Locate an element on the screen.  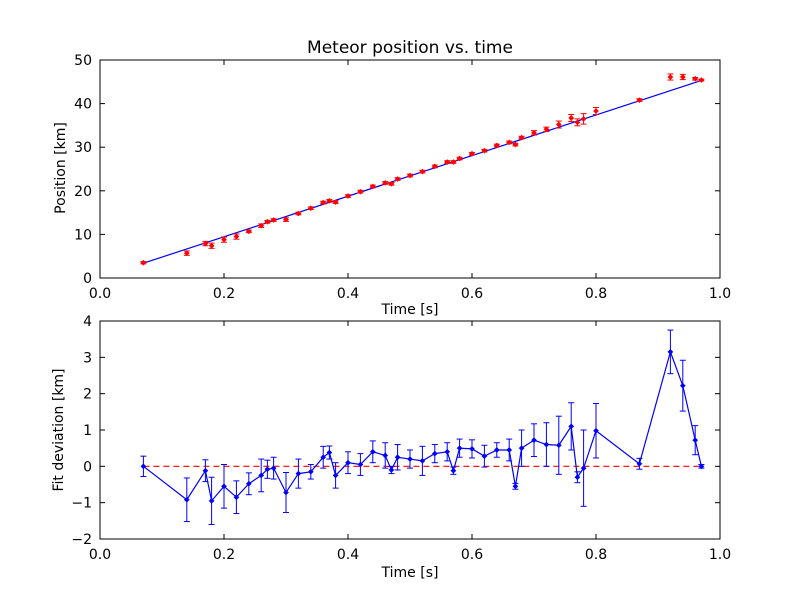
deviation-x-tick-label: 1.0 is located at coordinates (720, 555).